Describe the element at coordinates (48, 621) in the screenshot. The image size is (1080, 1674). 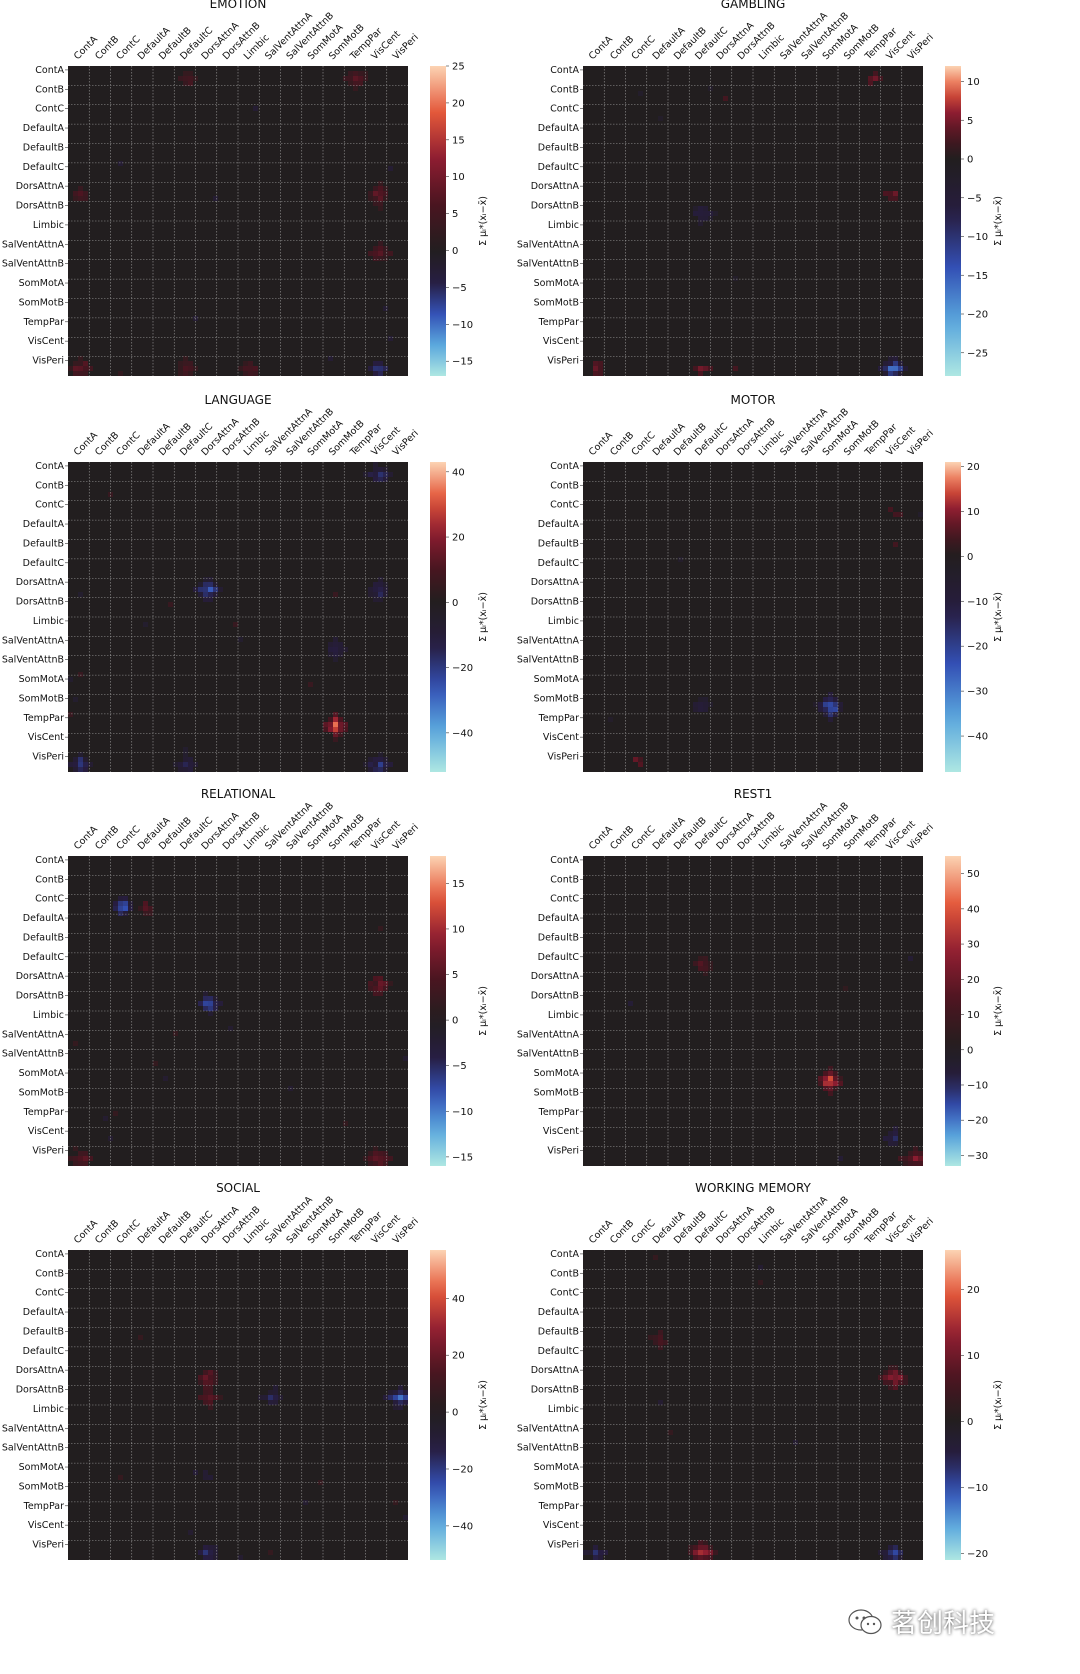
I see `y-tick-label: Limbic` at that location.